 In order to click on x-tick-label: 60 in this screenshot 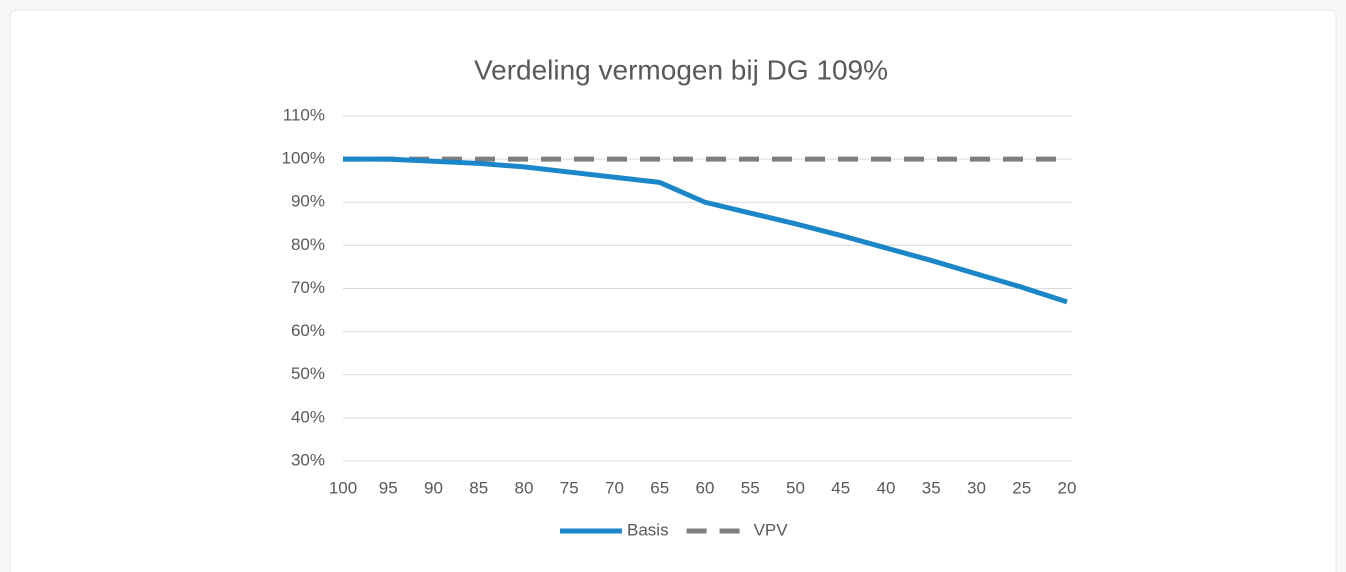, I will do `click(705, 487)`.